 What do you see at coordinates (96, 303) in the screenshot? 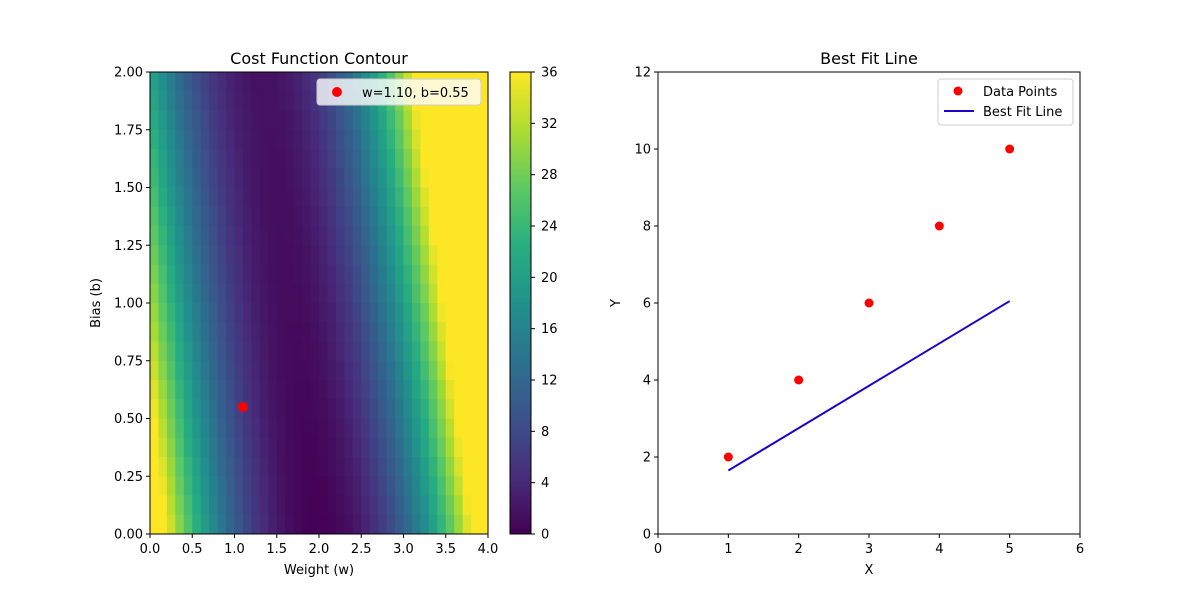
I see `left-y-axis-label: Bias (b)` at bounding box center [96, 303].